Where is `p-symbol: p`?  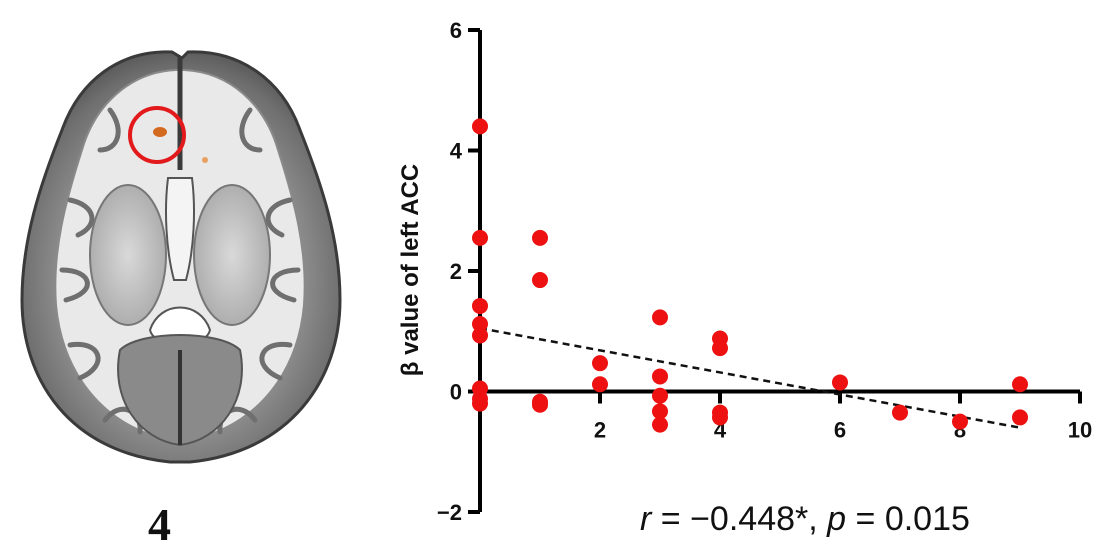 p-symbol: p is located at coordinates (837, 519).